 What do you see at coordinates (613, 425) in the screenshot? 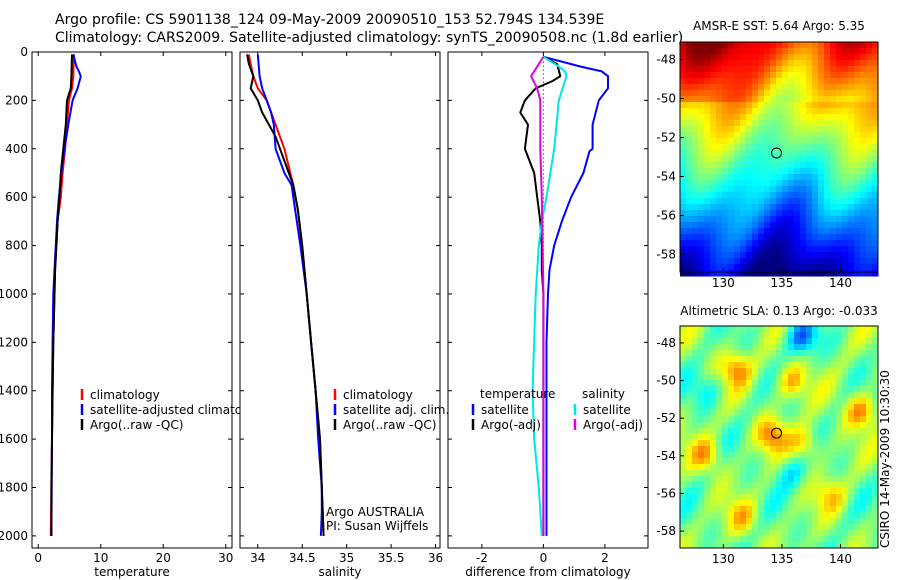
I see `legend-label: Argo(-adj)` at bounding box center [613, 425].